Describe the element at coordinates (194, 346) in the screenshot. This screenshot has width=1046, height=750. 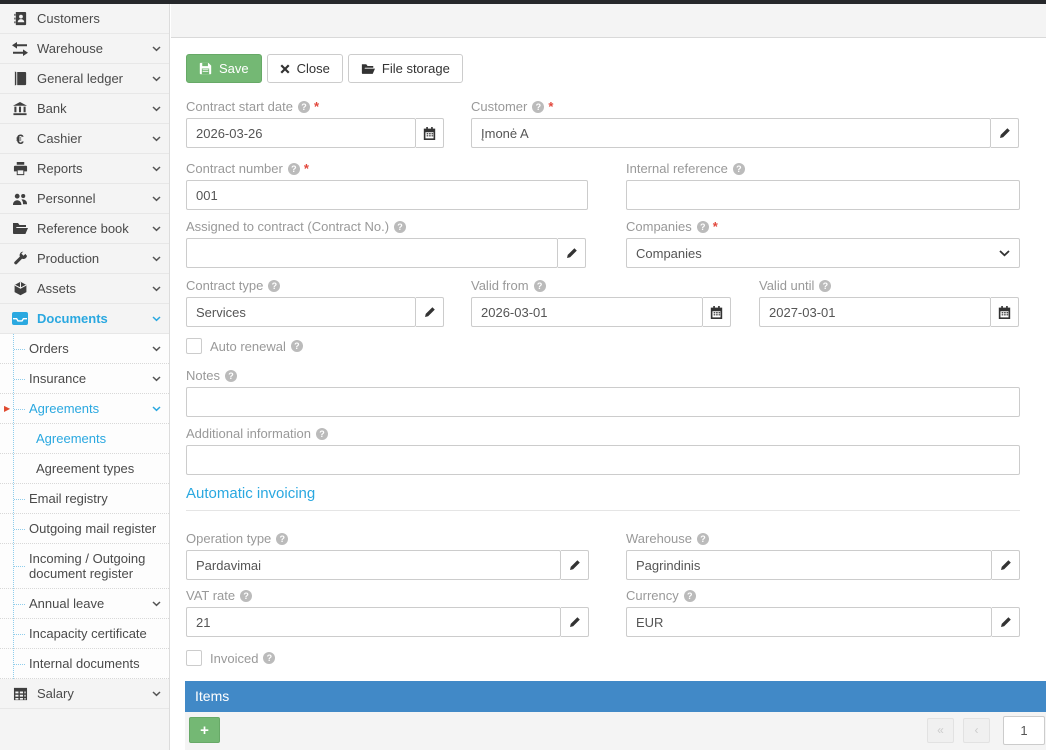
I see `auto-renewal-checkbox` at that location.